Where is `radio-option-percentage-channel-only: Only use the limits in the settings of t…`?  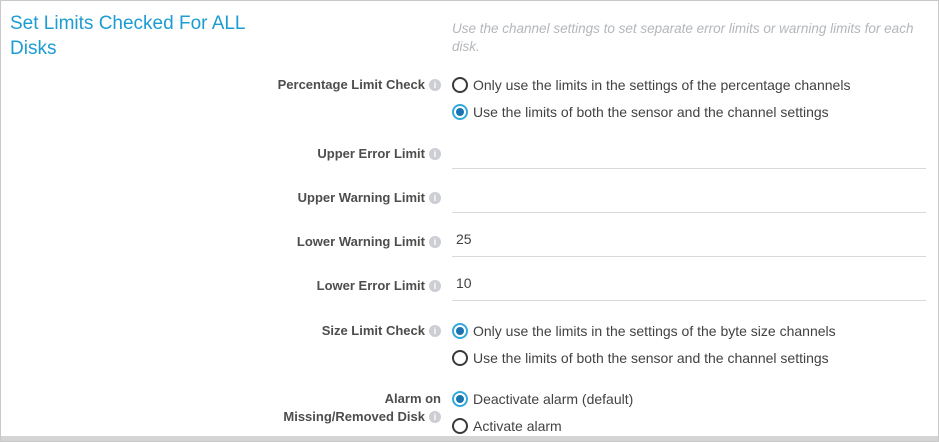 radio-option-percentage-channel-only: Only use the limits in the settings of t… is located at coordinates (689, 84).